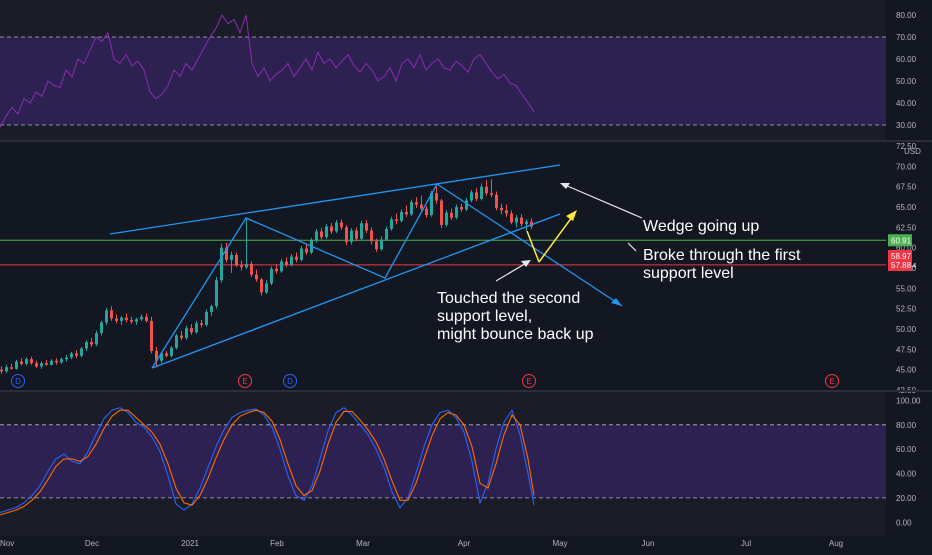 Image resolution: width=932 pixels, height=555 pixels. I want to click on time-tick-label: Feb, so click(277, 543).